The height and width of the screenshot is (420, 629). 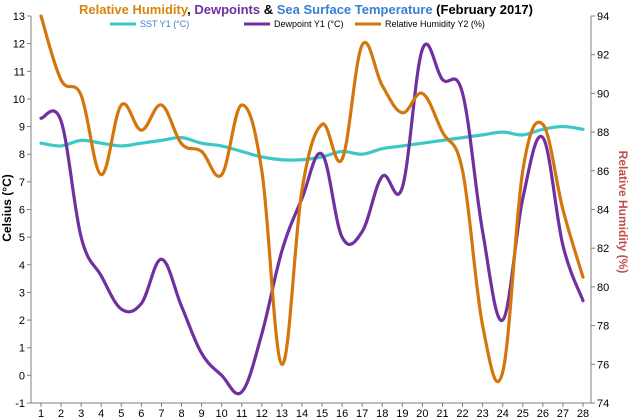 I want to click on x-tick-label: 17, so click(x=362, y=414).